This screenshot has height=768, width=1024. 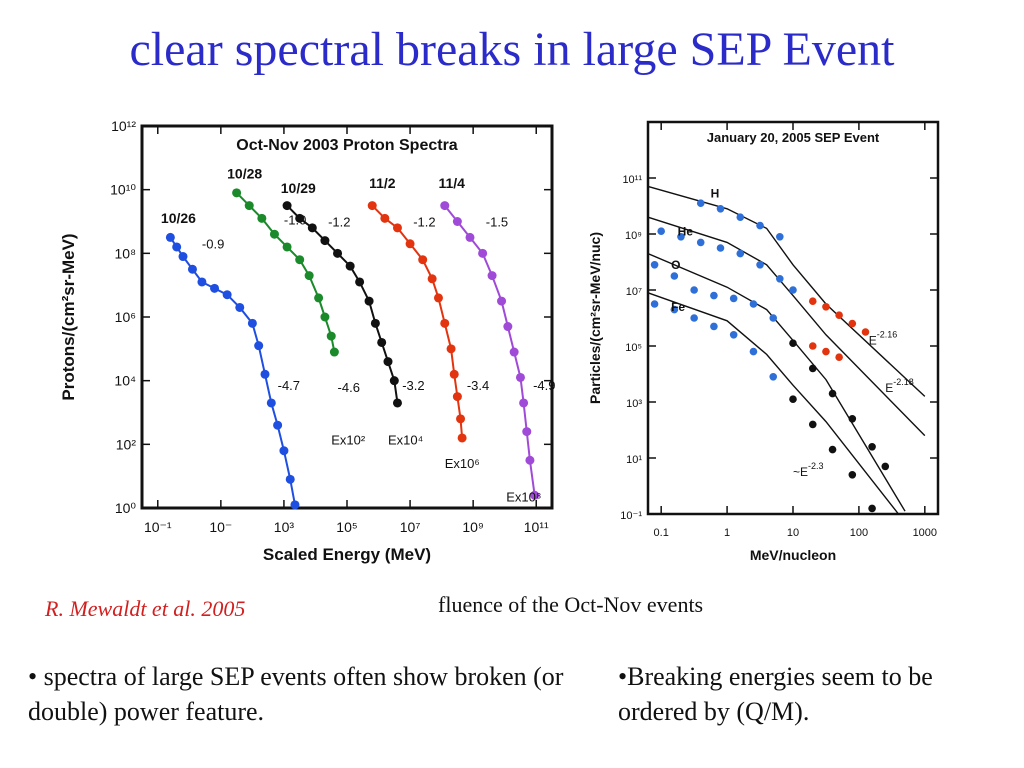 What do you see at coordinates (686, 231) in the screenshot?
I see `series-label: He` at bounding box center [686, 231].